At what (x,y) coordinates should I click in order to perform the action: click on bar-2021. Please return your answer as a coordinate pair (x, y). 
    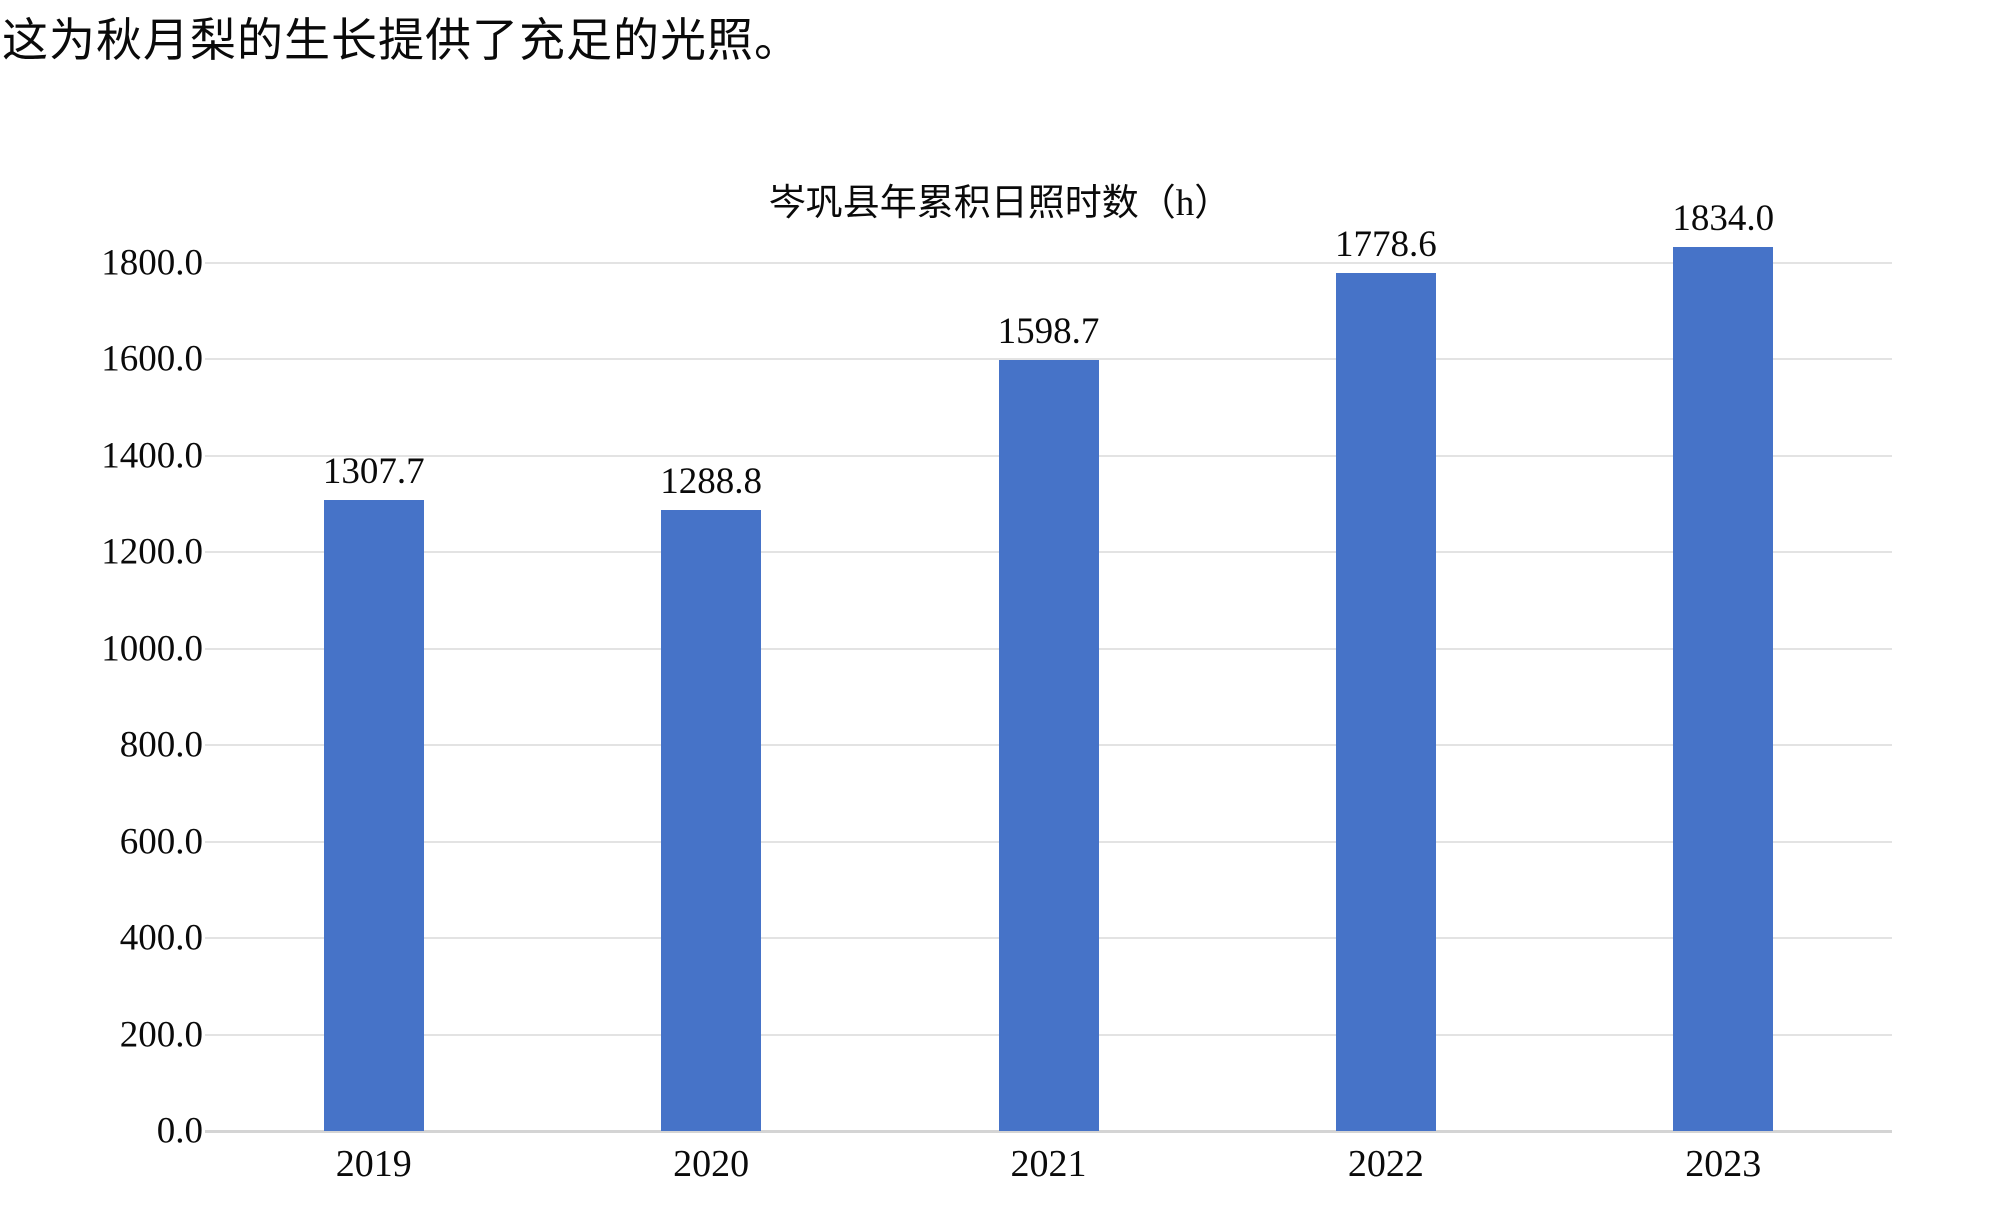
    Looking at the image, I should click on (1048, 745).